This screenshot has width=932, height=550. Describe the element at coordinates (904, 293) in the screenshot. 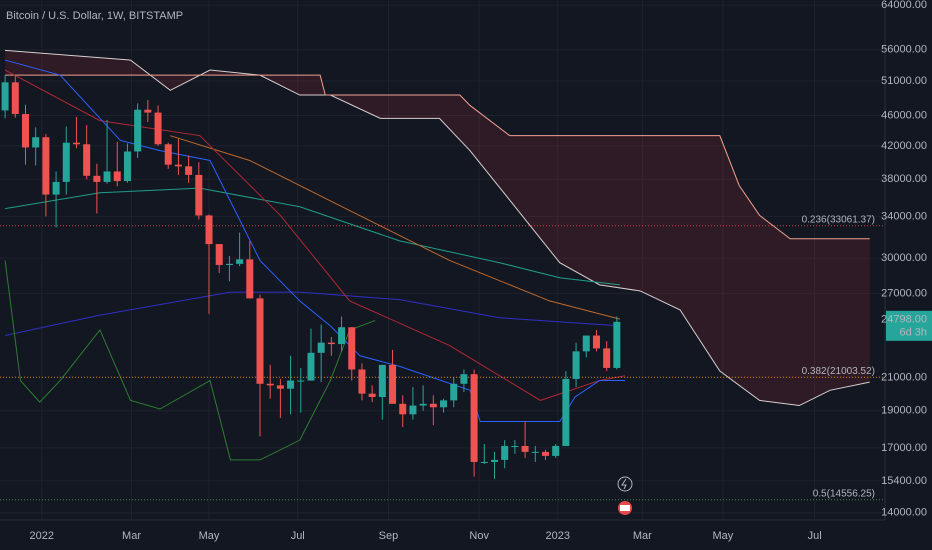

I see `y-tick-label: 27000.00` at that location.